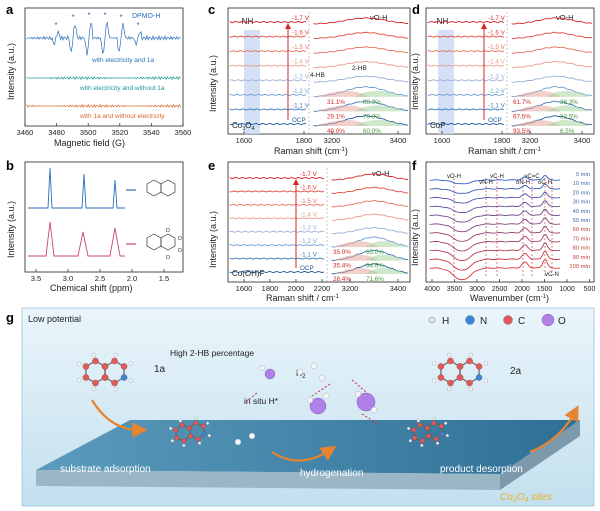  Describe the element at coordinates (497, 62) in the screenshot. I see `panel-d-voltage-label: -1.4 V` at that location.